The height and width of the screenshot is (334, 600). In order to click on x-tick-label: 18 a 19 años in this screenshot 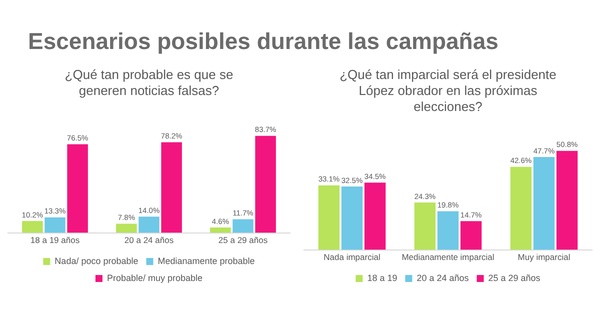, I will do `click(55, 240)`.